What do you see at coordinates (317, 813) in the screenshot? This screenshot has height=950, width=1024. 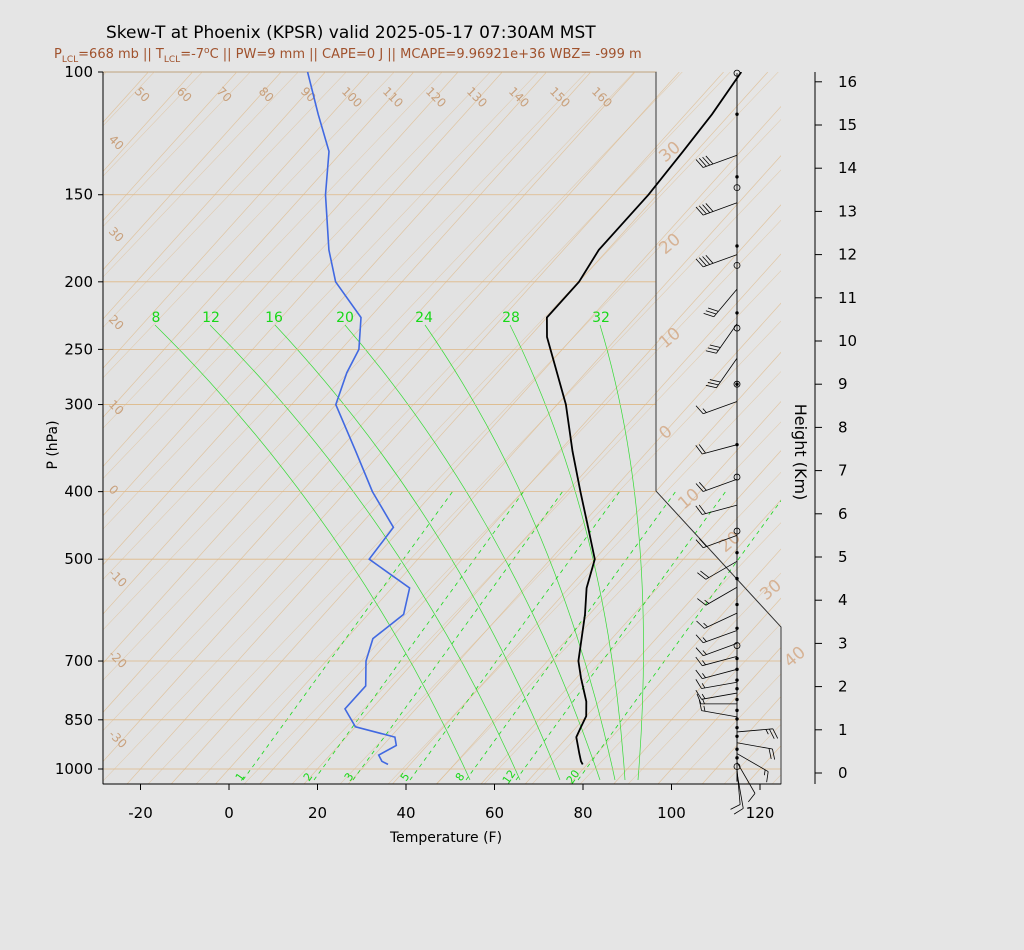 I see `x-tick-label: 20` at bounding box center [317, 813].